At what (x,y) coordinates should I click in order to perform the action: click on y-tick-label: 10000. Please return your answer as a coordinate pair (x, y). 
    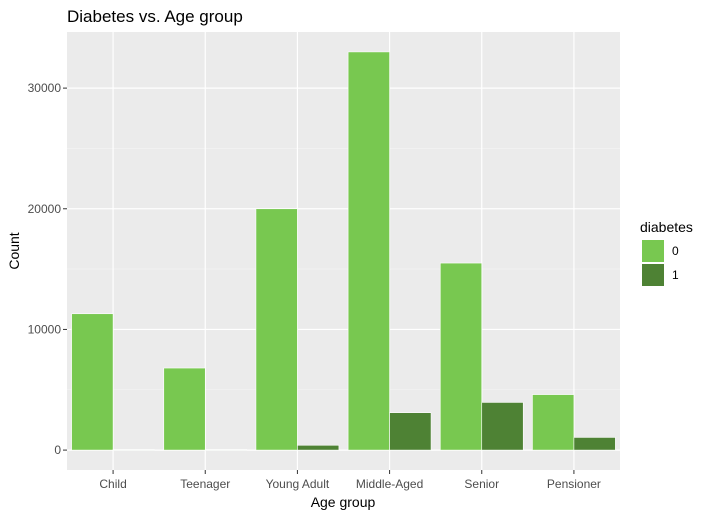
    Looking at the image, I should click on (45, 329).